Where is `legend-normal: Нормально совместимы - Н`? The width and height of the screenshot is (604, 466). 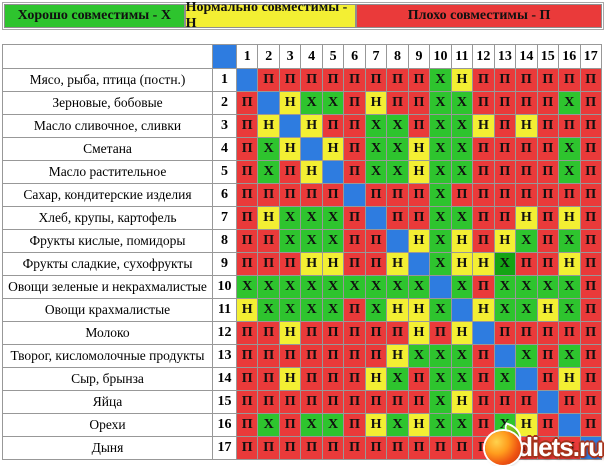
legend-normal: Нормально совместимы - Н is located at coordinates (270, 15).